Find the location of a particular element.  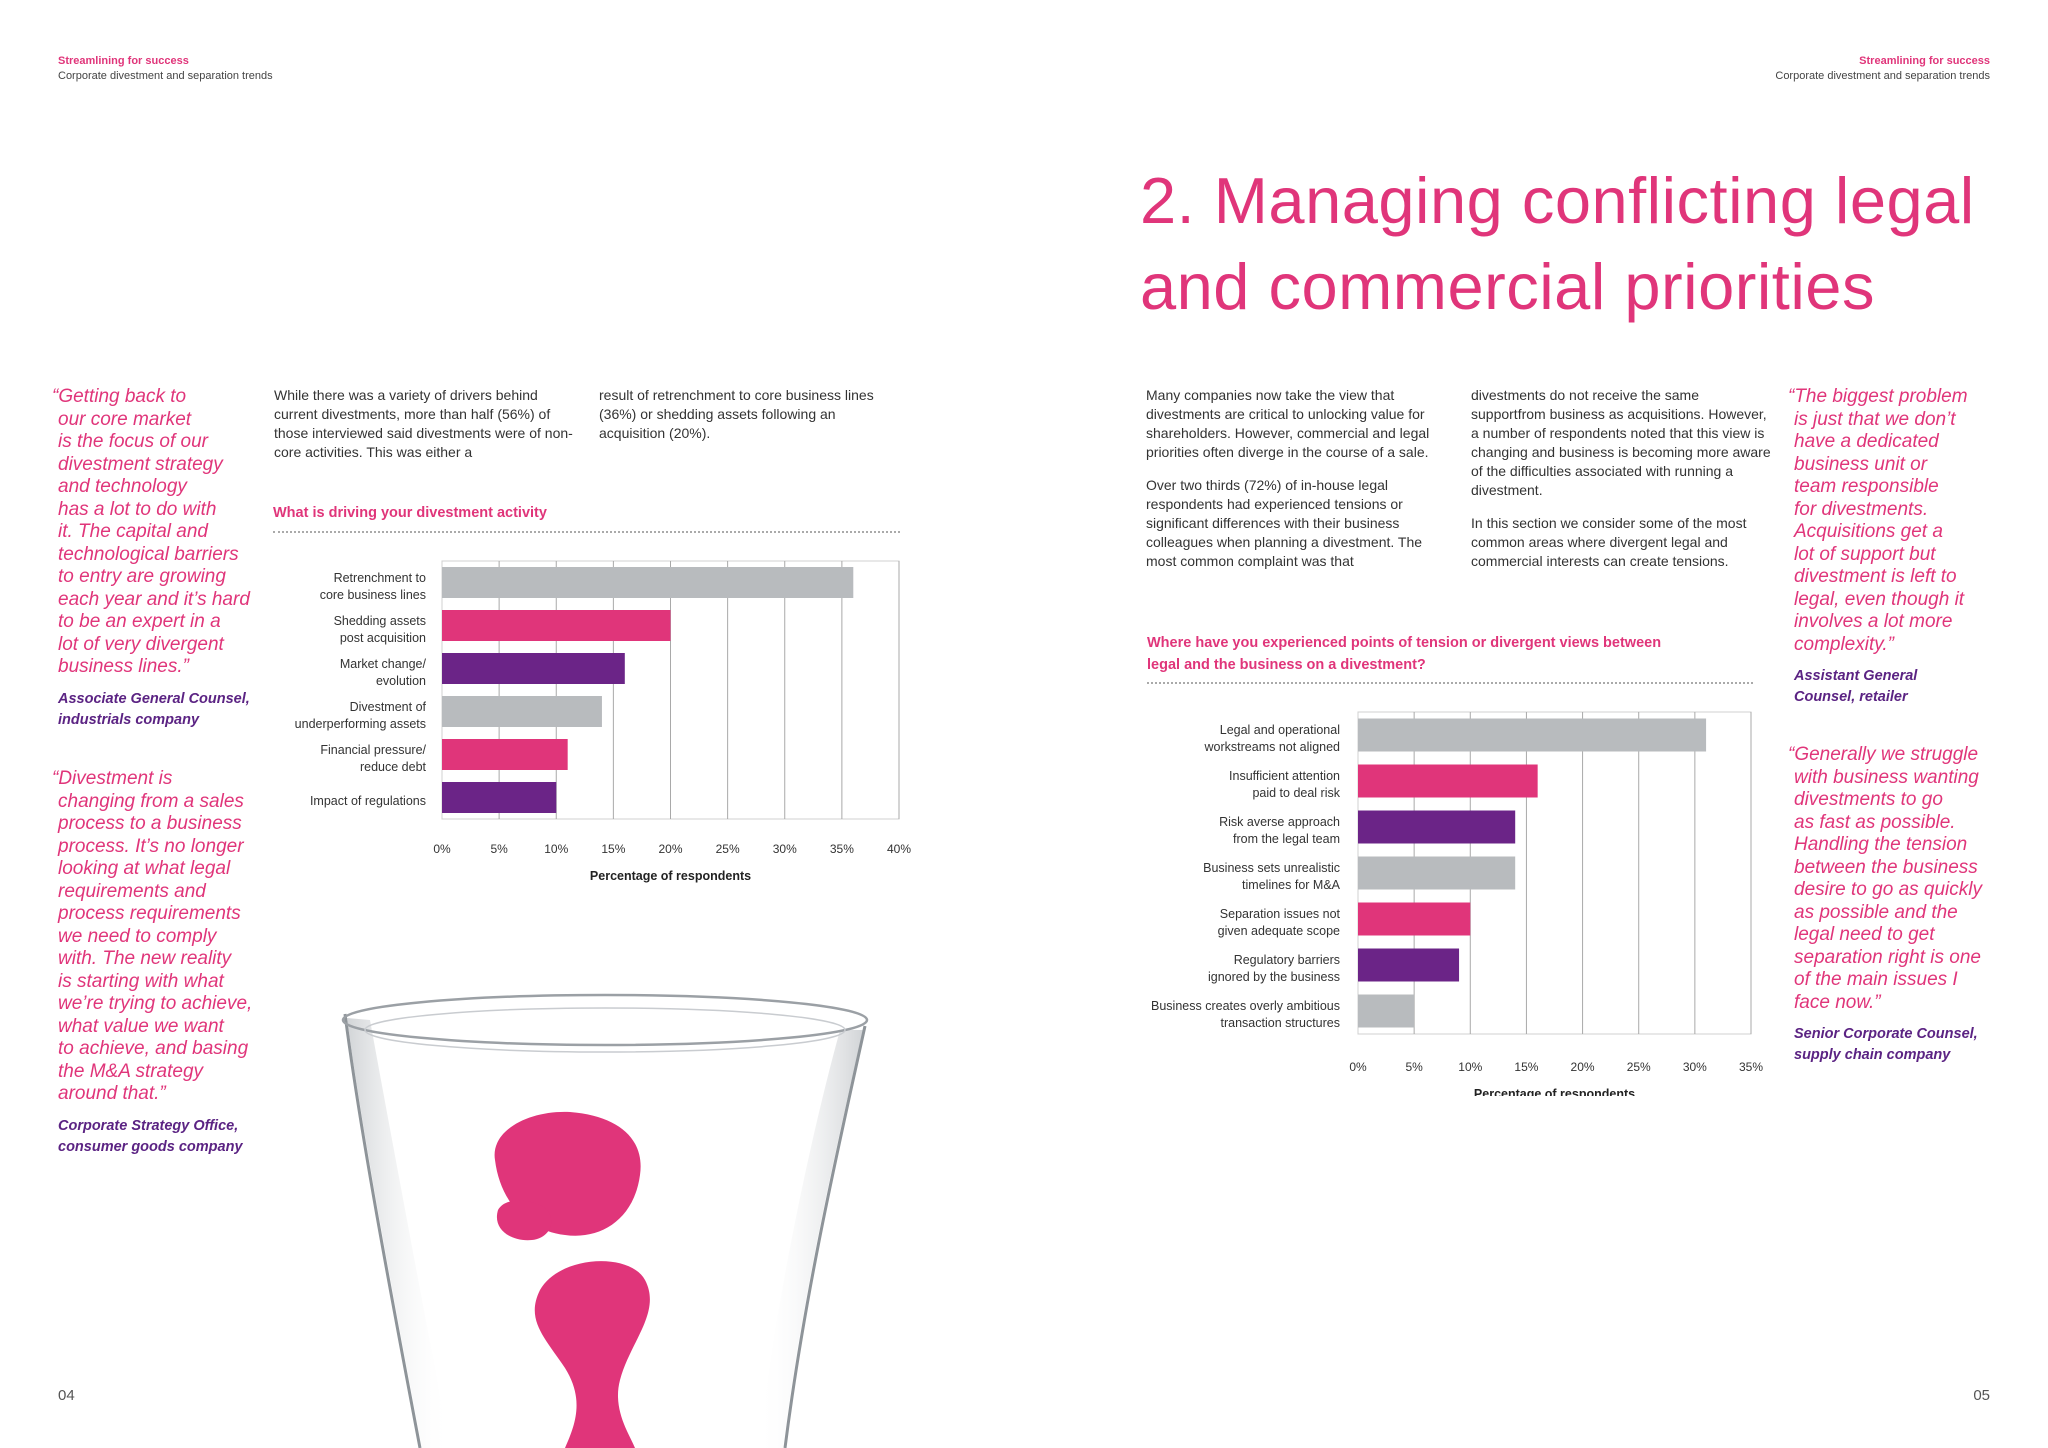

quote-line: the M&A strategy is located at coordinates (131, 1071).